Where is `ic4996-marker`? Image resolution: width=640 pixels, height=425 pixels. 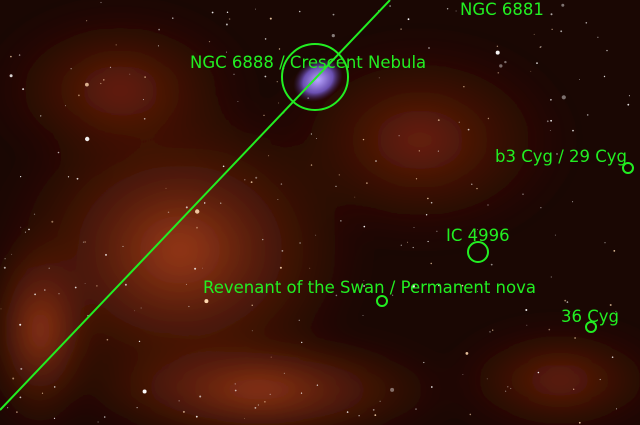 ic4996-marker is located at coordinates (478, 252).